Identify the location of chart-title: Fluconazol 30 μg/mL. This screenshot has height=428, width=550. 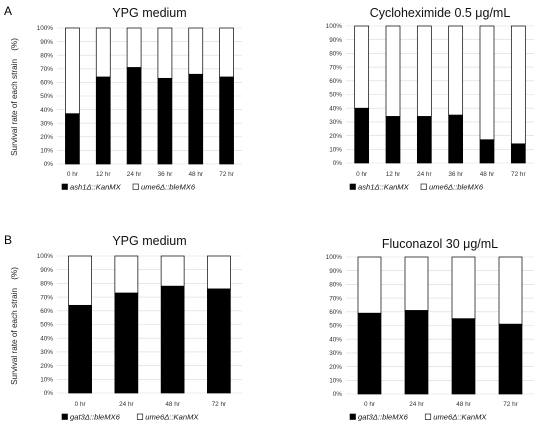
(440, 244).